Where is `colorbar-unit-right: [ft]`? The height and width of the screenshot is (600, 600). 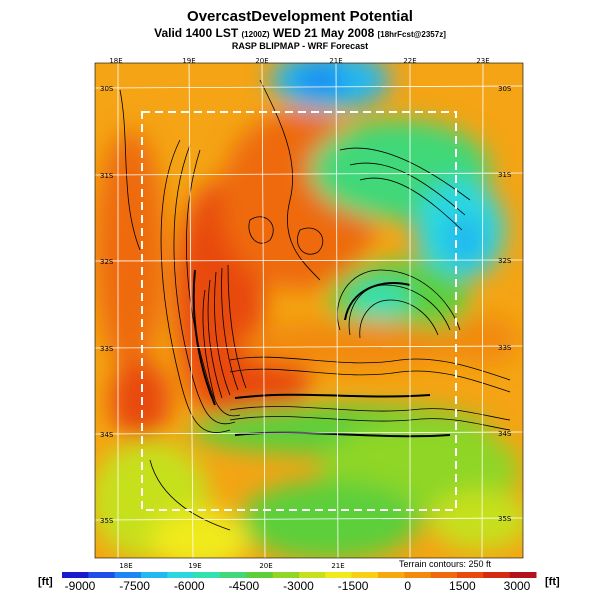 colorbar-unit-right: [ft] is located at coordinates (552, 582).